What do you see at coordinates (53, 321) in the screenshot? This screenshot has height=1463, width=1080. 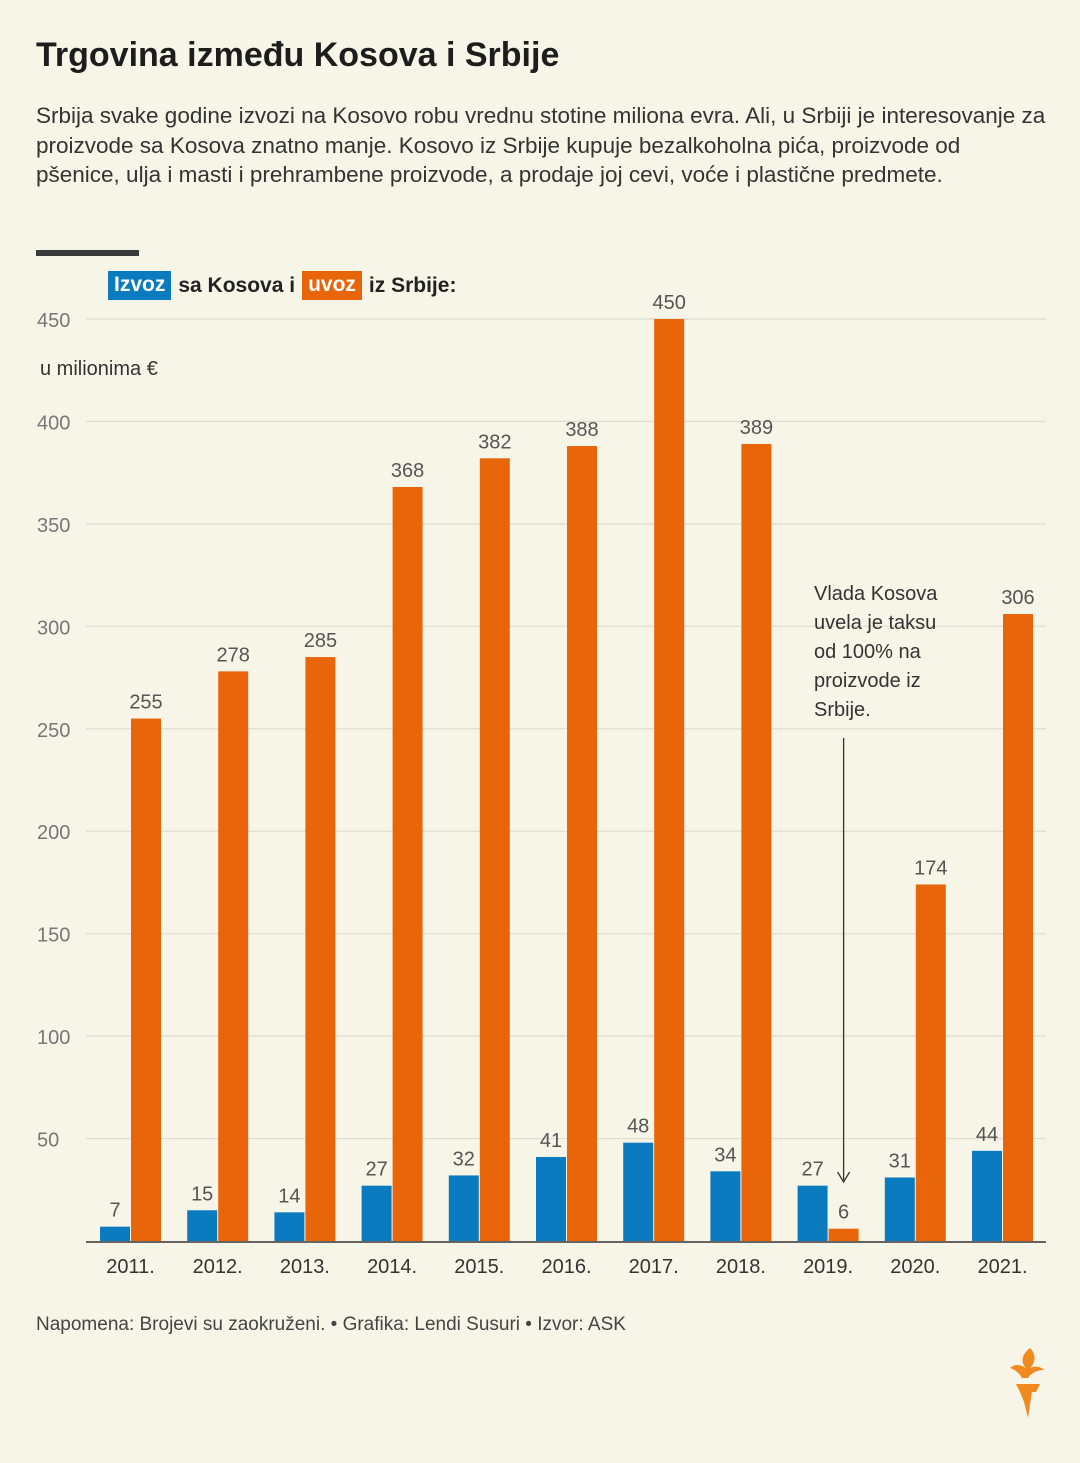 I see `y-tick-label: 450` at bounding box center [53, 321].